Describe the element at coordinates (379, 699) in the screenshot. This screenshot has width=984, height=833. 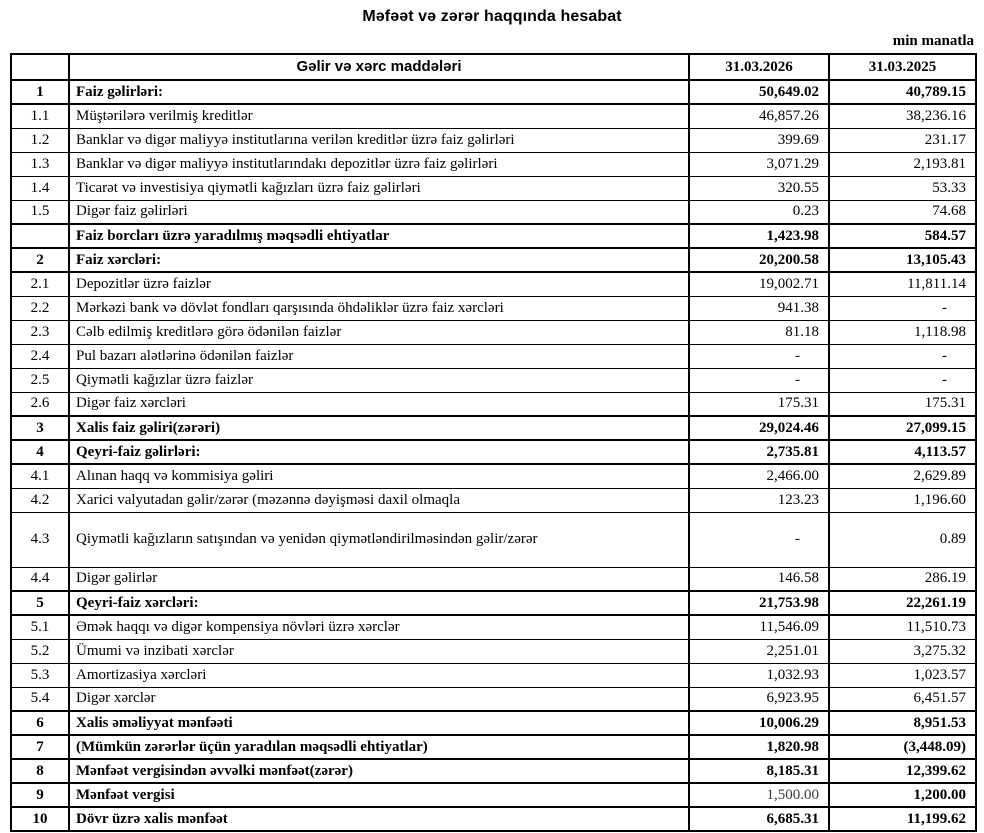
I see `row-label: Digər xərclər` at that location.